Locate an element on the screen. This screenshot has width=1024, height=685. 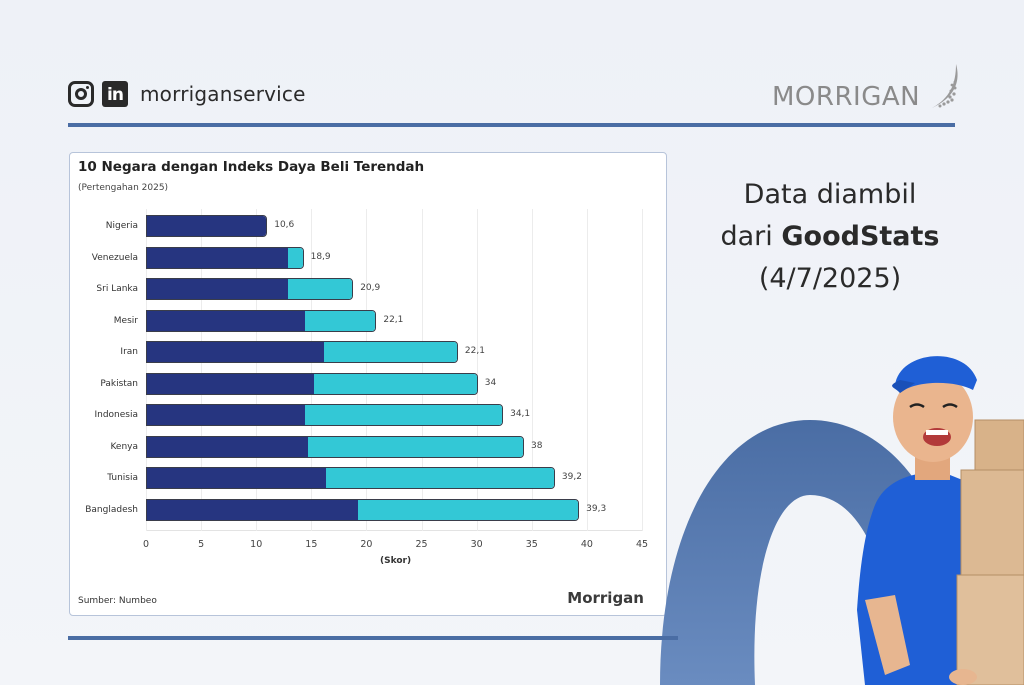
side-note-line2: dari GoodStats is located at coordinates (830, 236).